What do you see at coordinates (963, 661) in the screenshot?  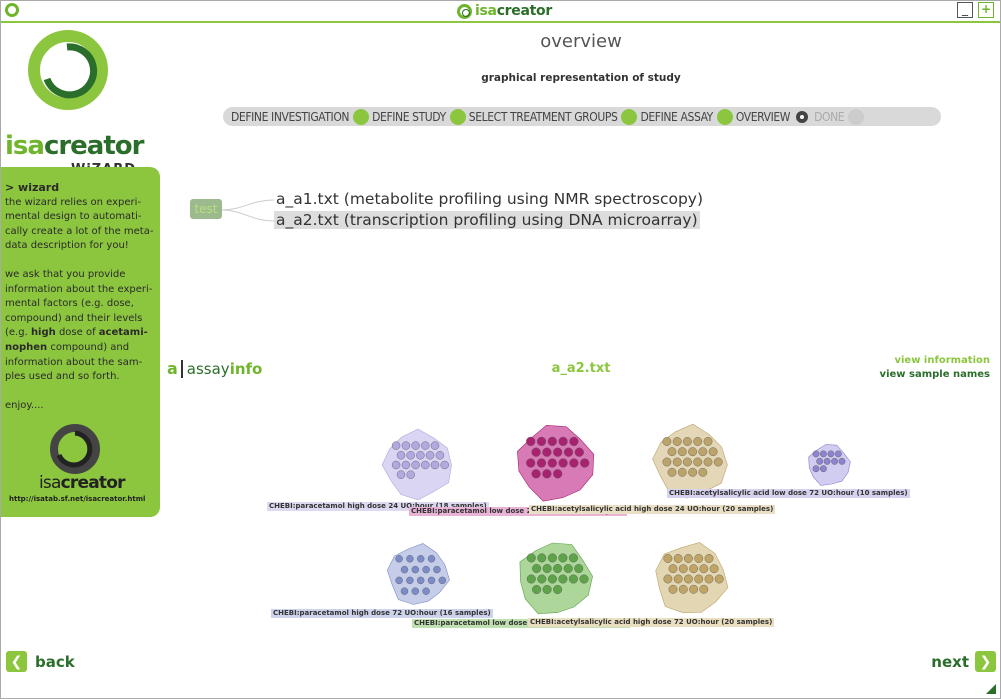 I see `next-button: next ❯` at bounding box center [963, 661].